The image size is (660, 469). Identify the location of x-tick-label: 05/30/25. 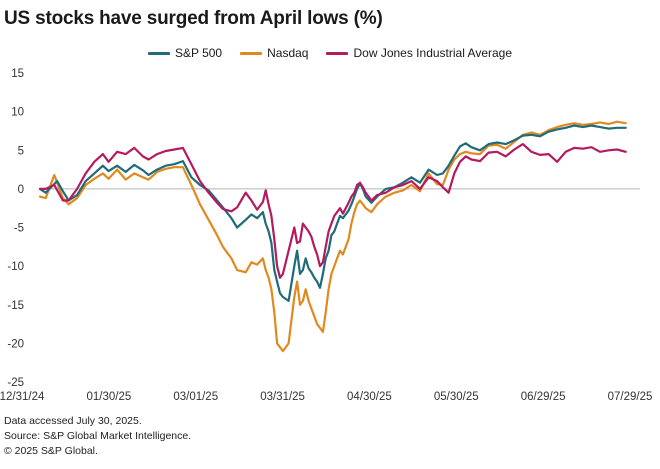
(456, 397).